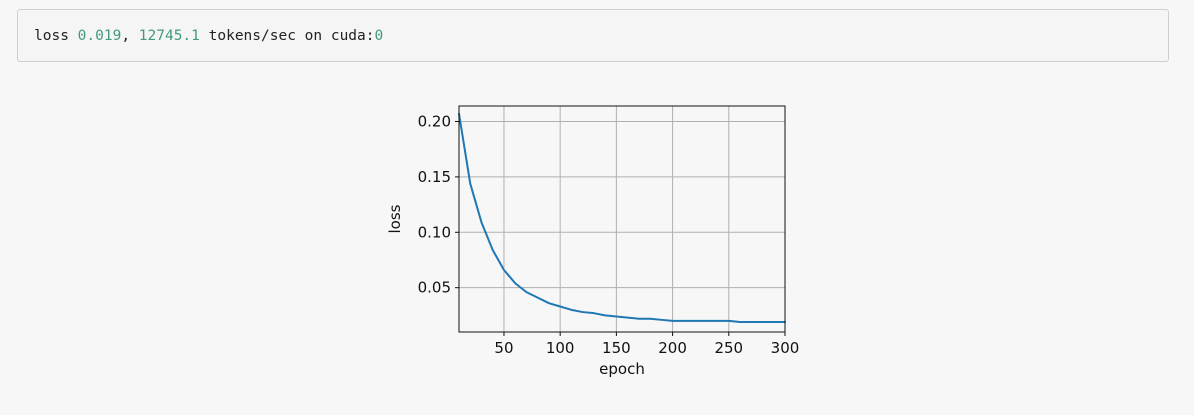 The width and height of the screenshot is (1194, 415). What do you see at coordinates (99, 36) in the screenshot?
I see `loss-value: 0.019` at bounding box center [99, 36].